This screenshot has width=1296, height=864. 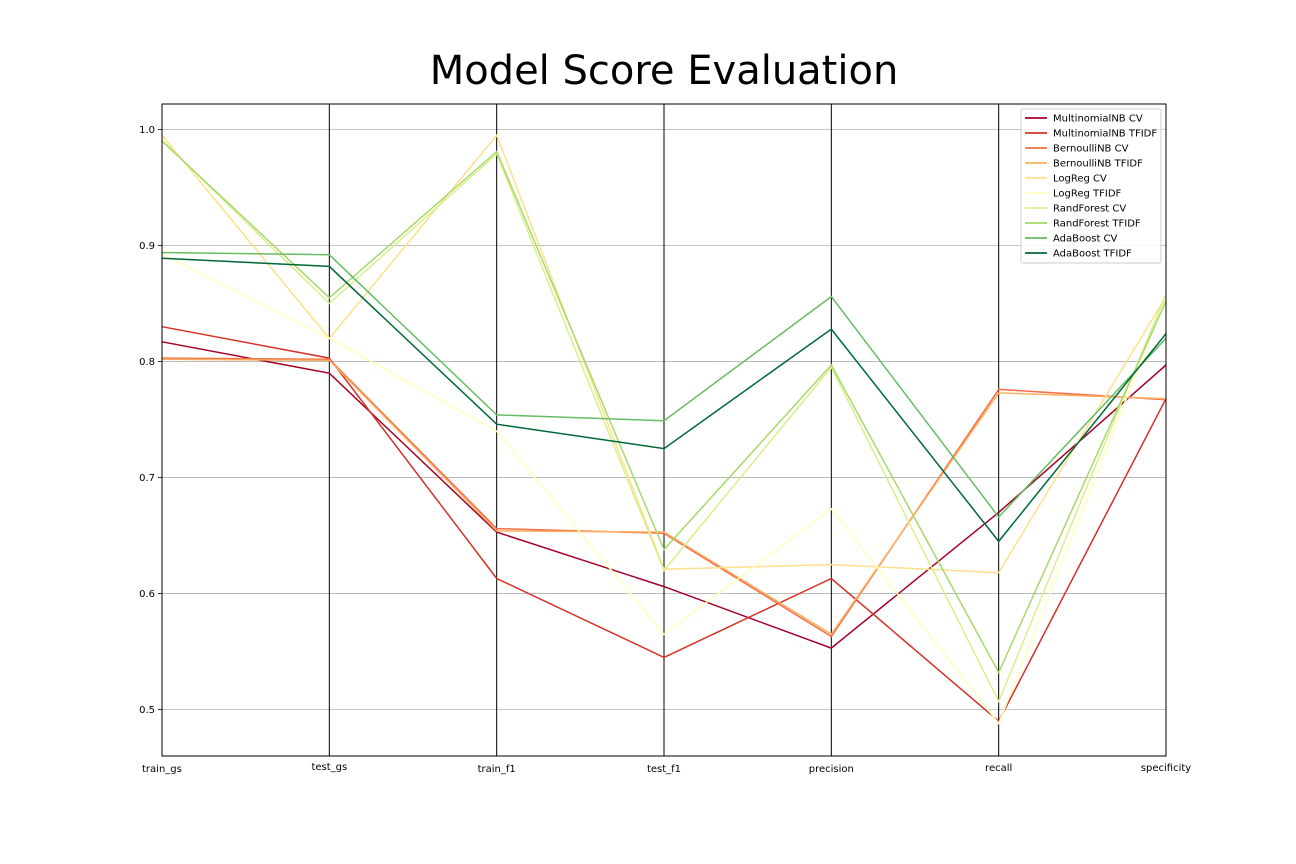 I want to click on legend-entry: LogReg TFIDF, so click(x=1087, y=194).